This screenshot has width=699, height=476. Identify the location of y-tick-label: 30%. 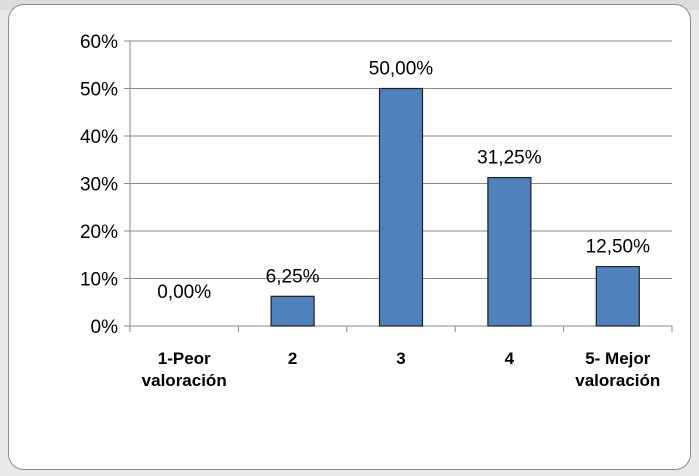
(99, 185).